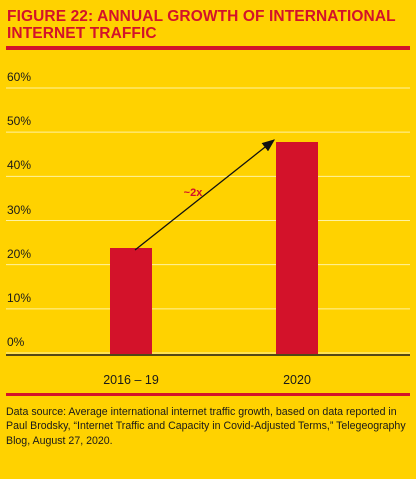 This screenshot has width=416, height=479. What do you see at coordinates (19, 209) in the screenshot?
I see `y-tick-label: 30%` at bounding box center [19, 209].